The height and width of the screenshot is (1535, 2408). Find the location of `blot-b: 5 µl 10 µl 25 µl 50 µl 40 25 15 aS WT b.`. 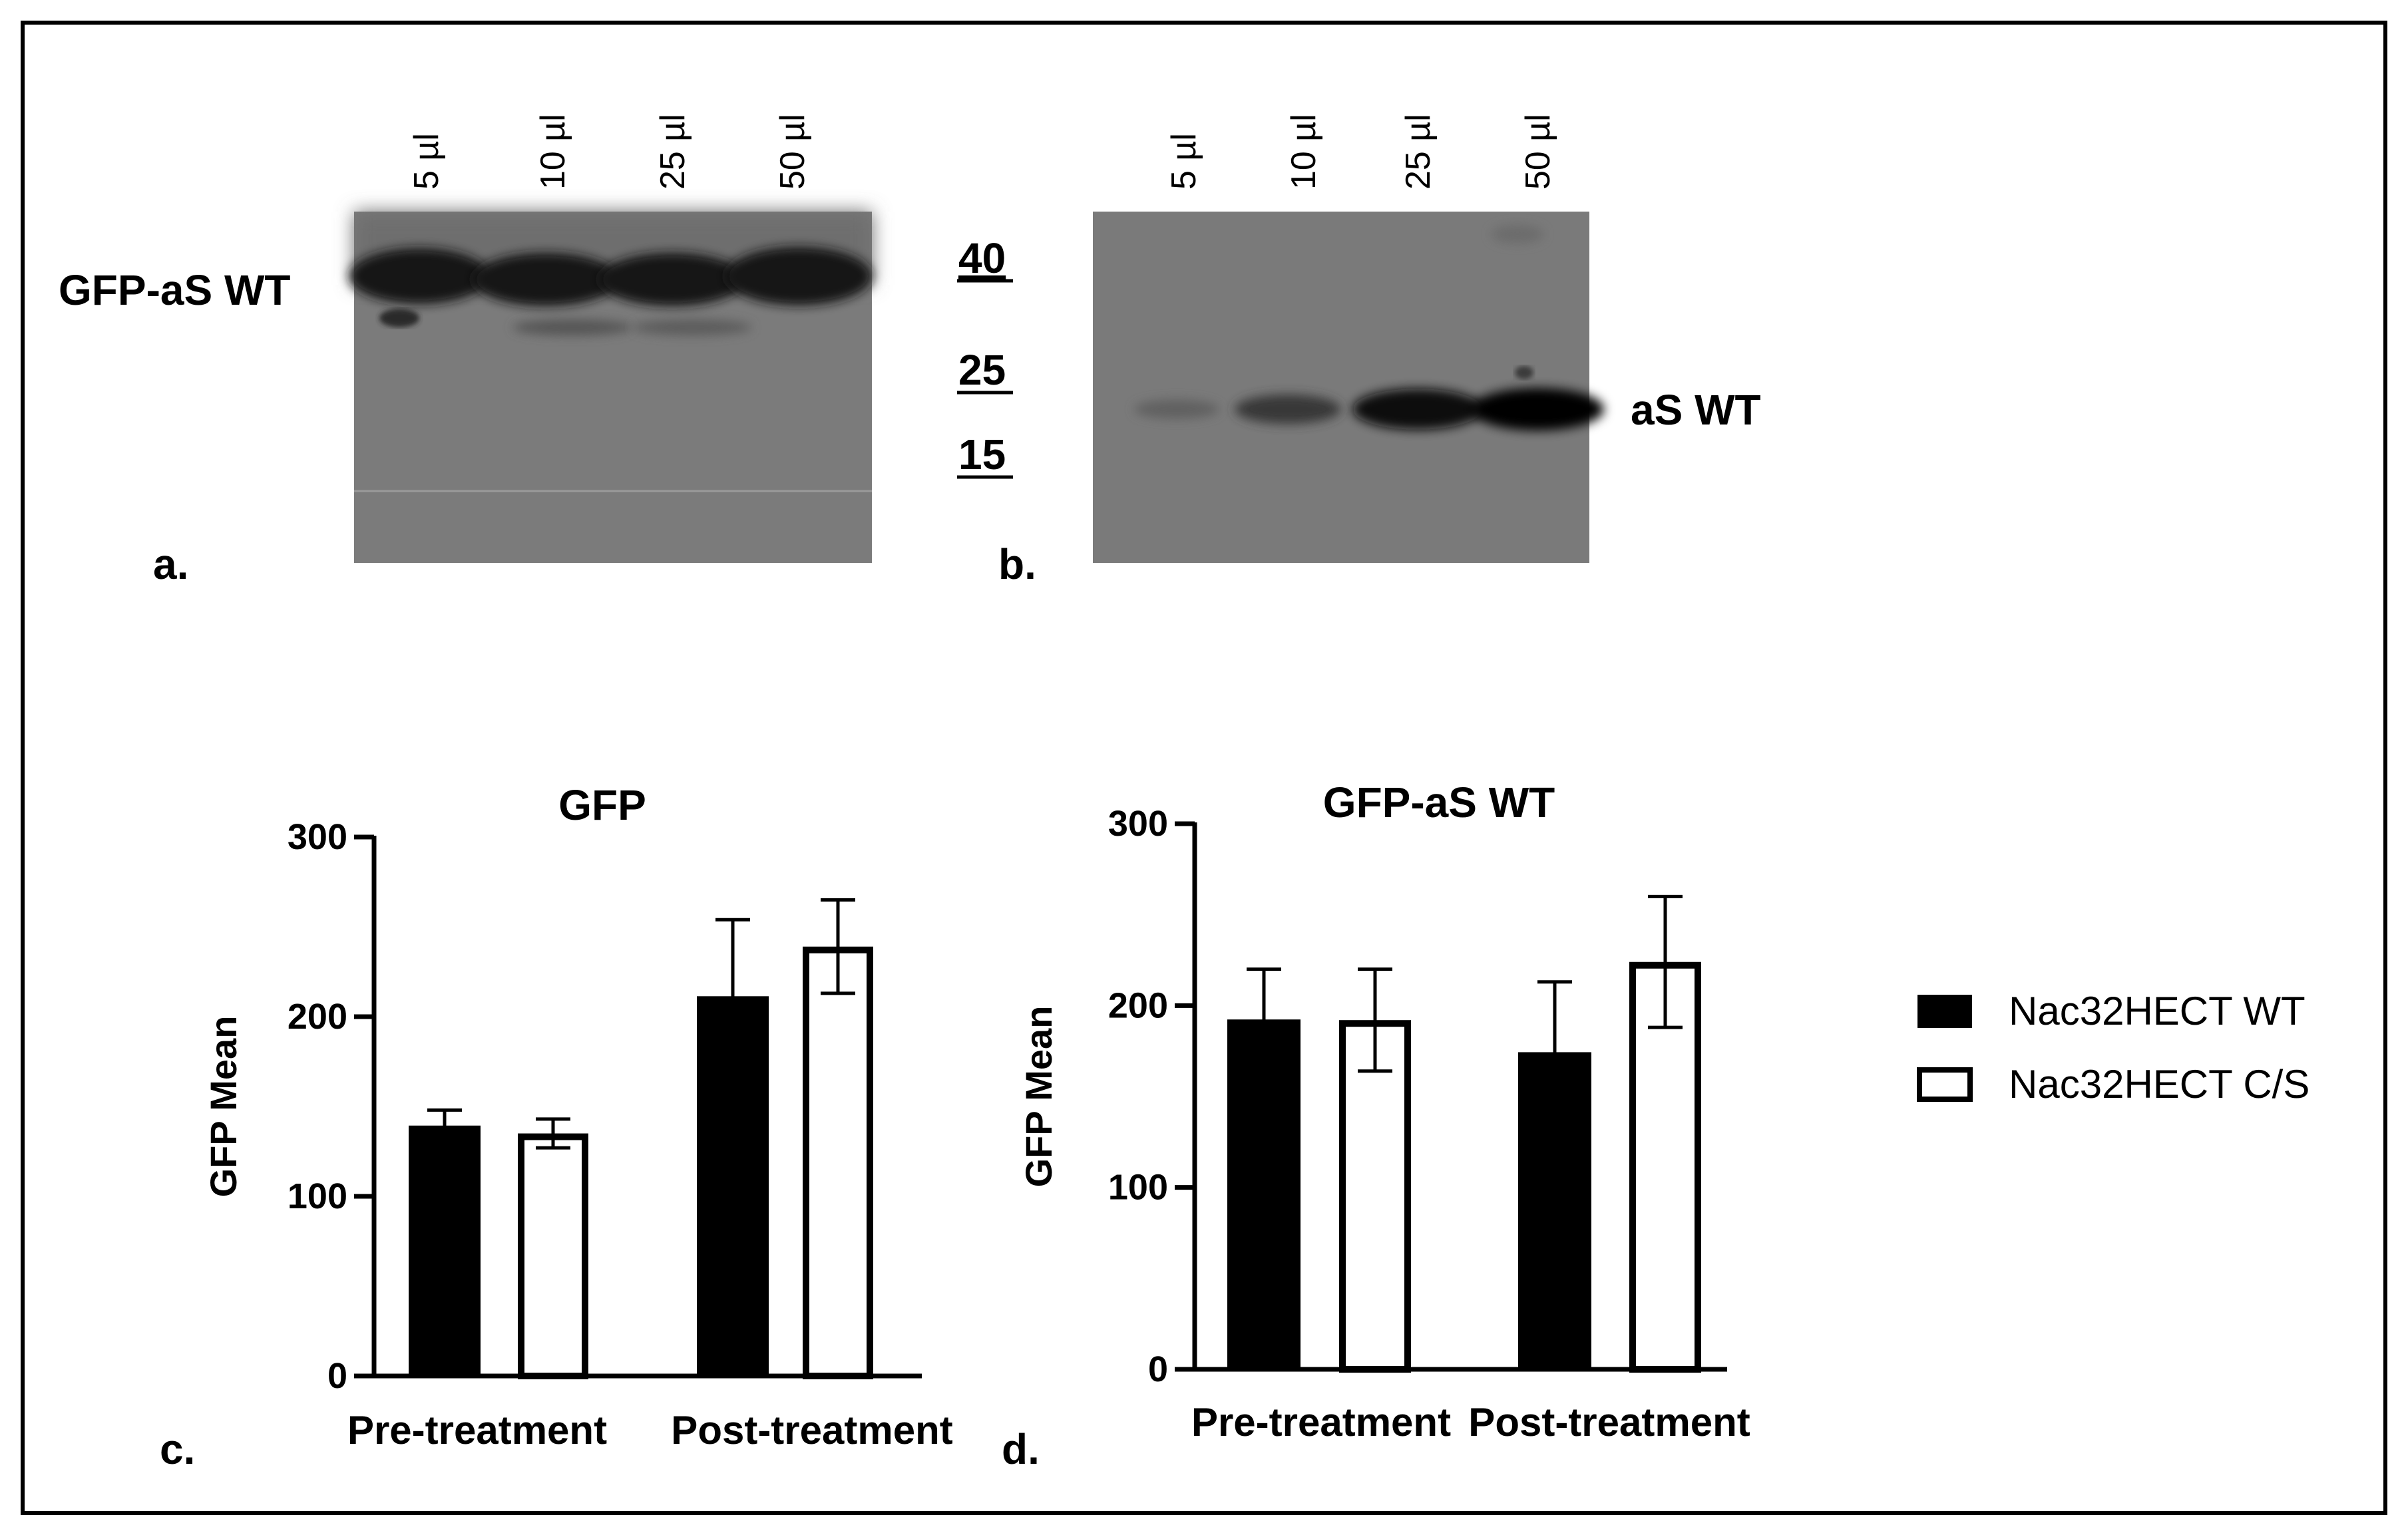

blot-b: 5 µl 10 µl 25 µl 50 µl 40 25 15 aS WT b. is located at coordinates (1359, 351).